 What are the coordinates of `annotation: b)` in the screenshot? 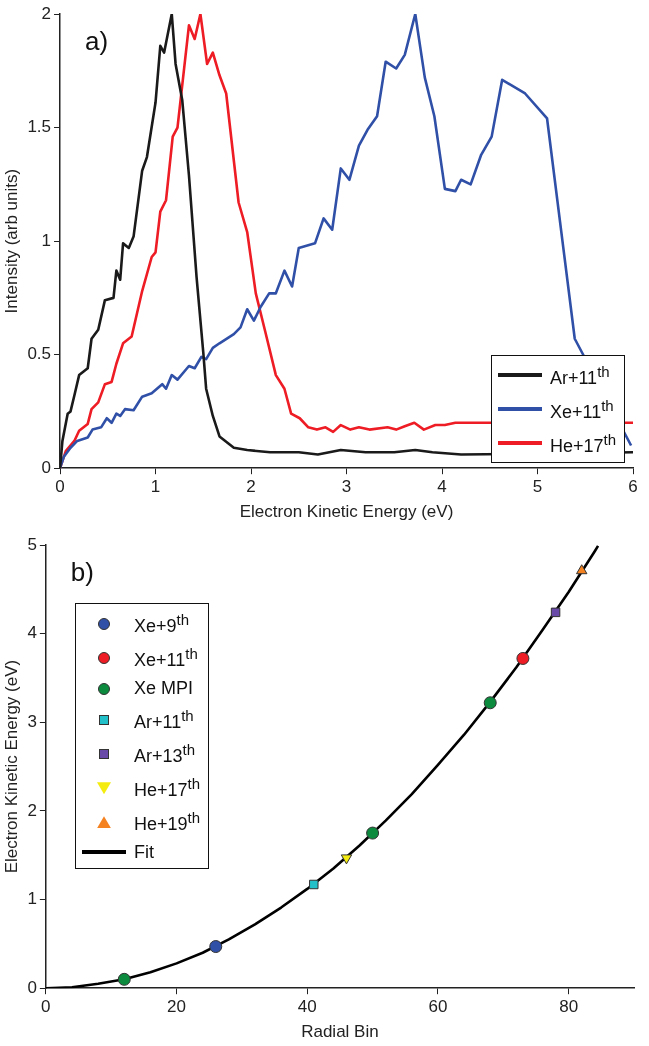 It's located at (82, 572).